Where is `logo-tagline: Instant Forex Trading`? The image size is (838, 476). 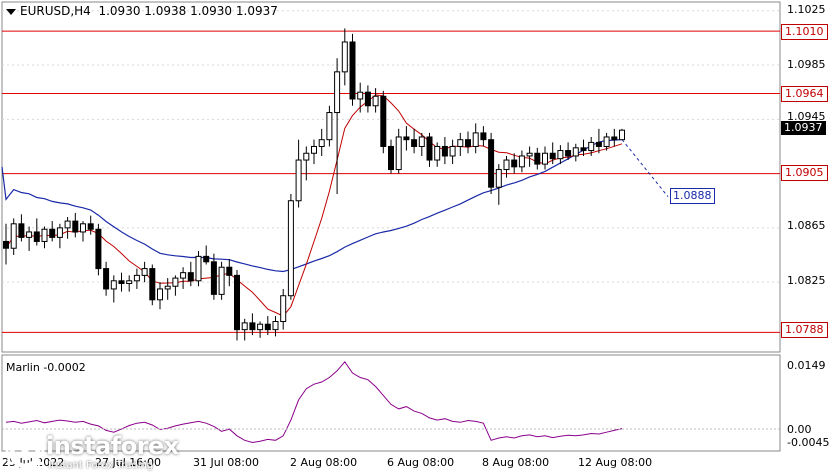
logo-tagline: Instant Forex Trading is located at coordinates (101, 465).